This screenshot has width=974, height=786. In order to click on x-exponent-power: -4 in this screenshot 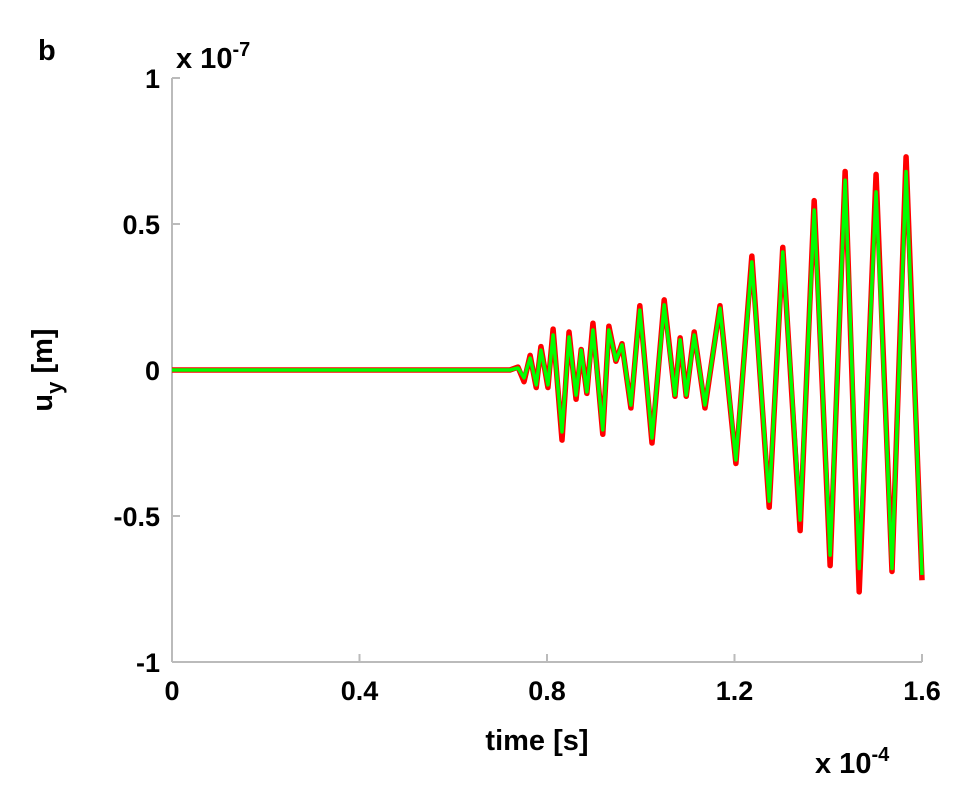, I will do `click(880, 755)`.